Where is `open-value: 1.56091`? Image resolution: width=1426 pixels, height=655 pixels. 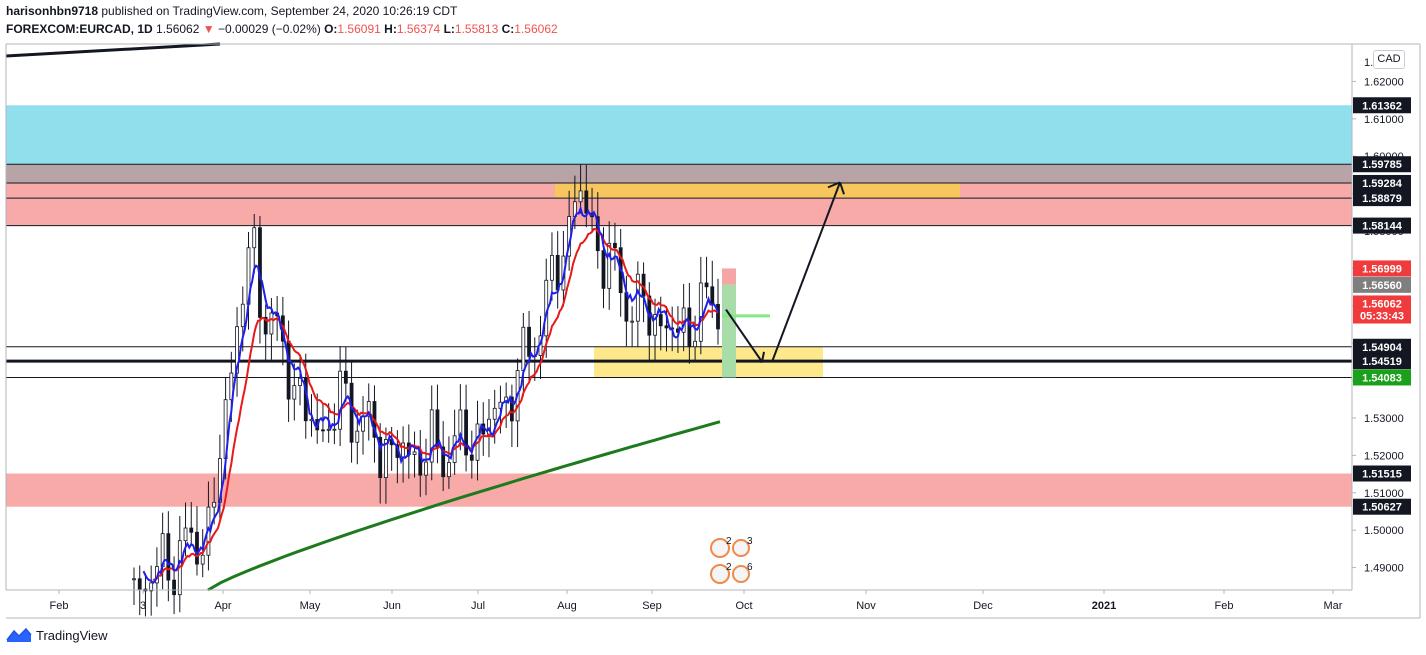 open-value: 1.56091 is located at coordinates (359, 29).